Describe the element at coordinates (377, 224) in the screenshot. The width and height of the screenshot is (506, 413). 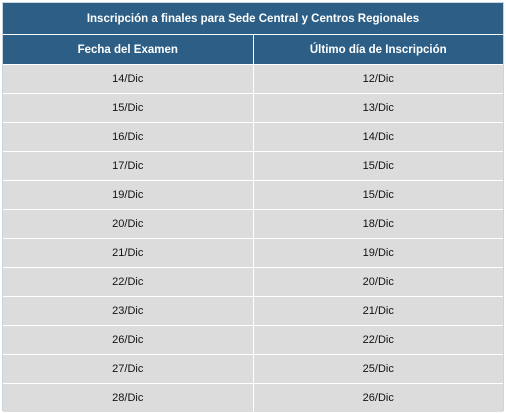
I see `last-registration-day-cell: 18/Dic` at that location.